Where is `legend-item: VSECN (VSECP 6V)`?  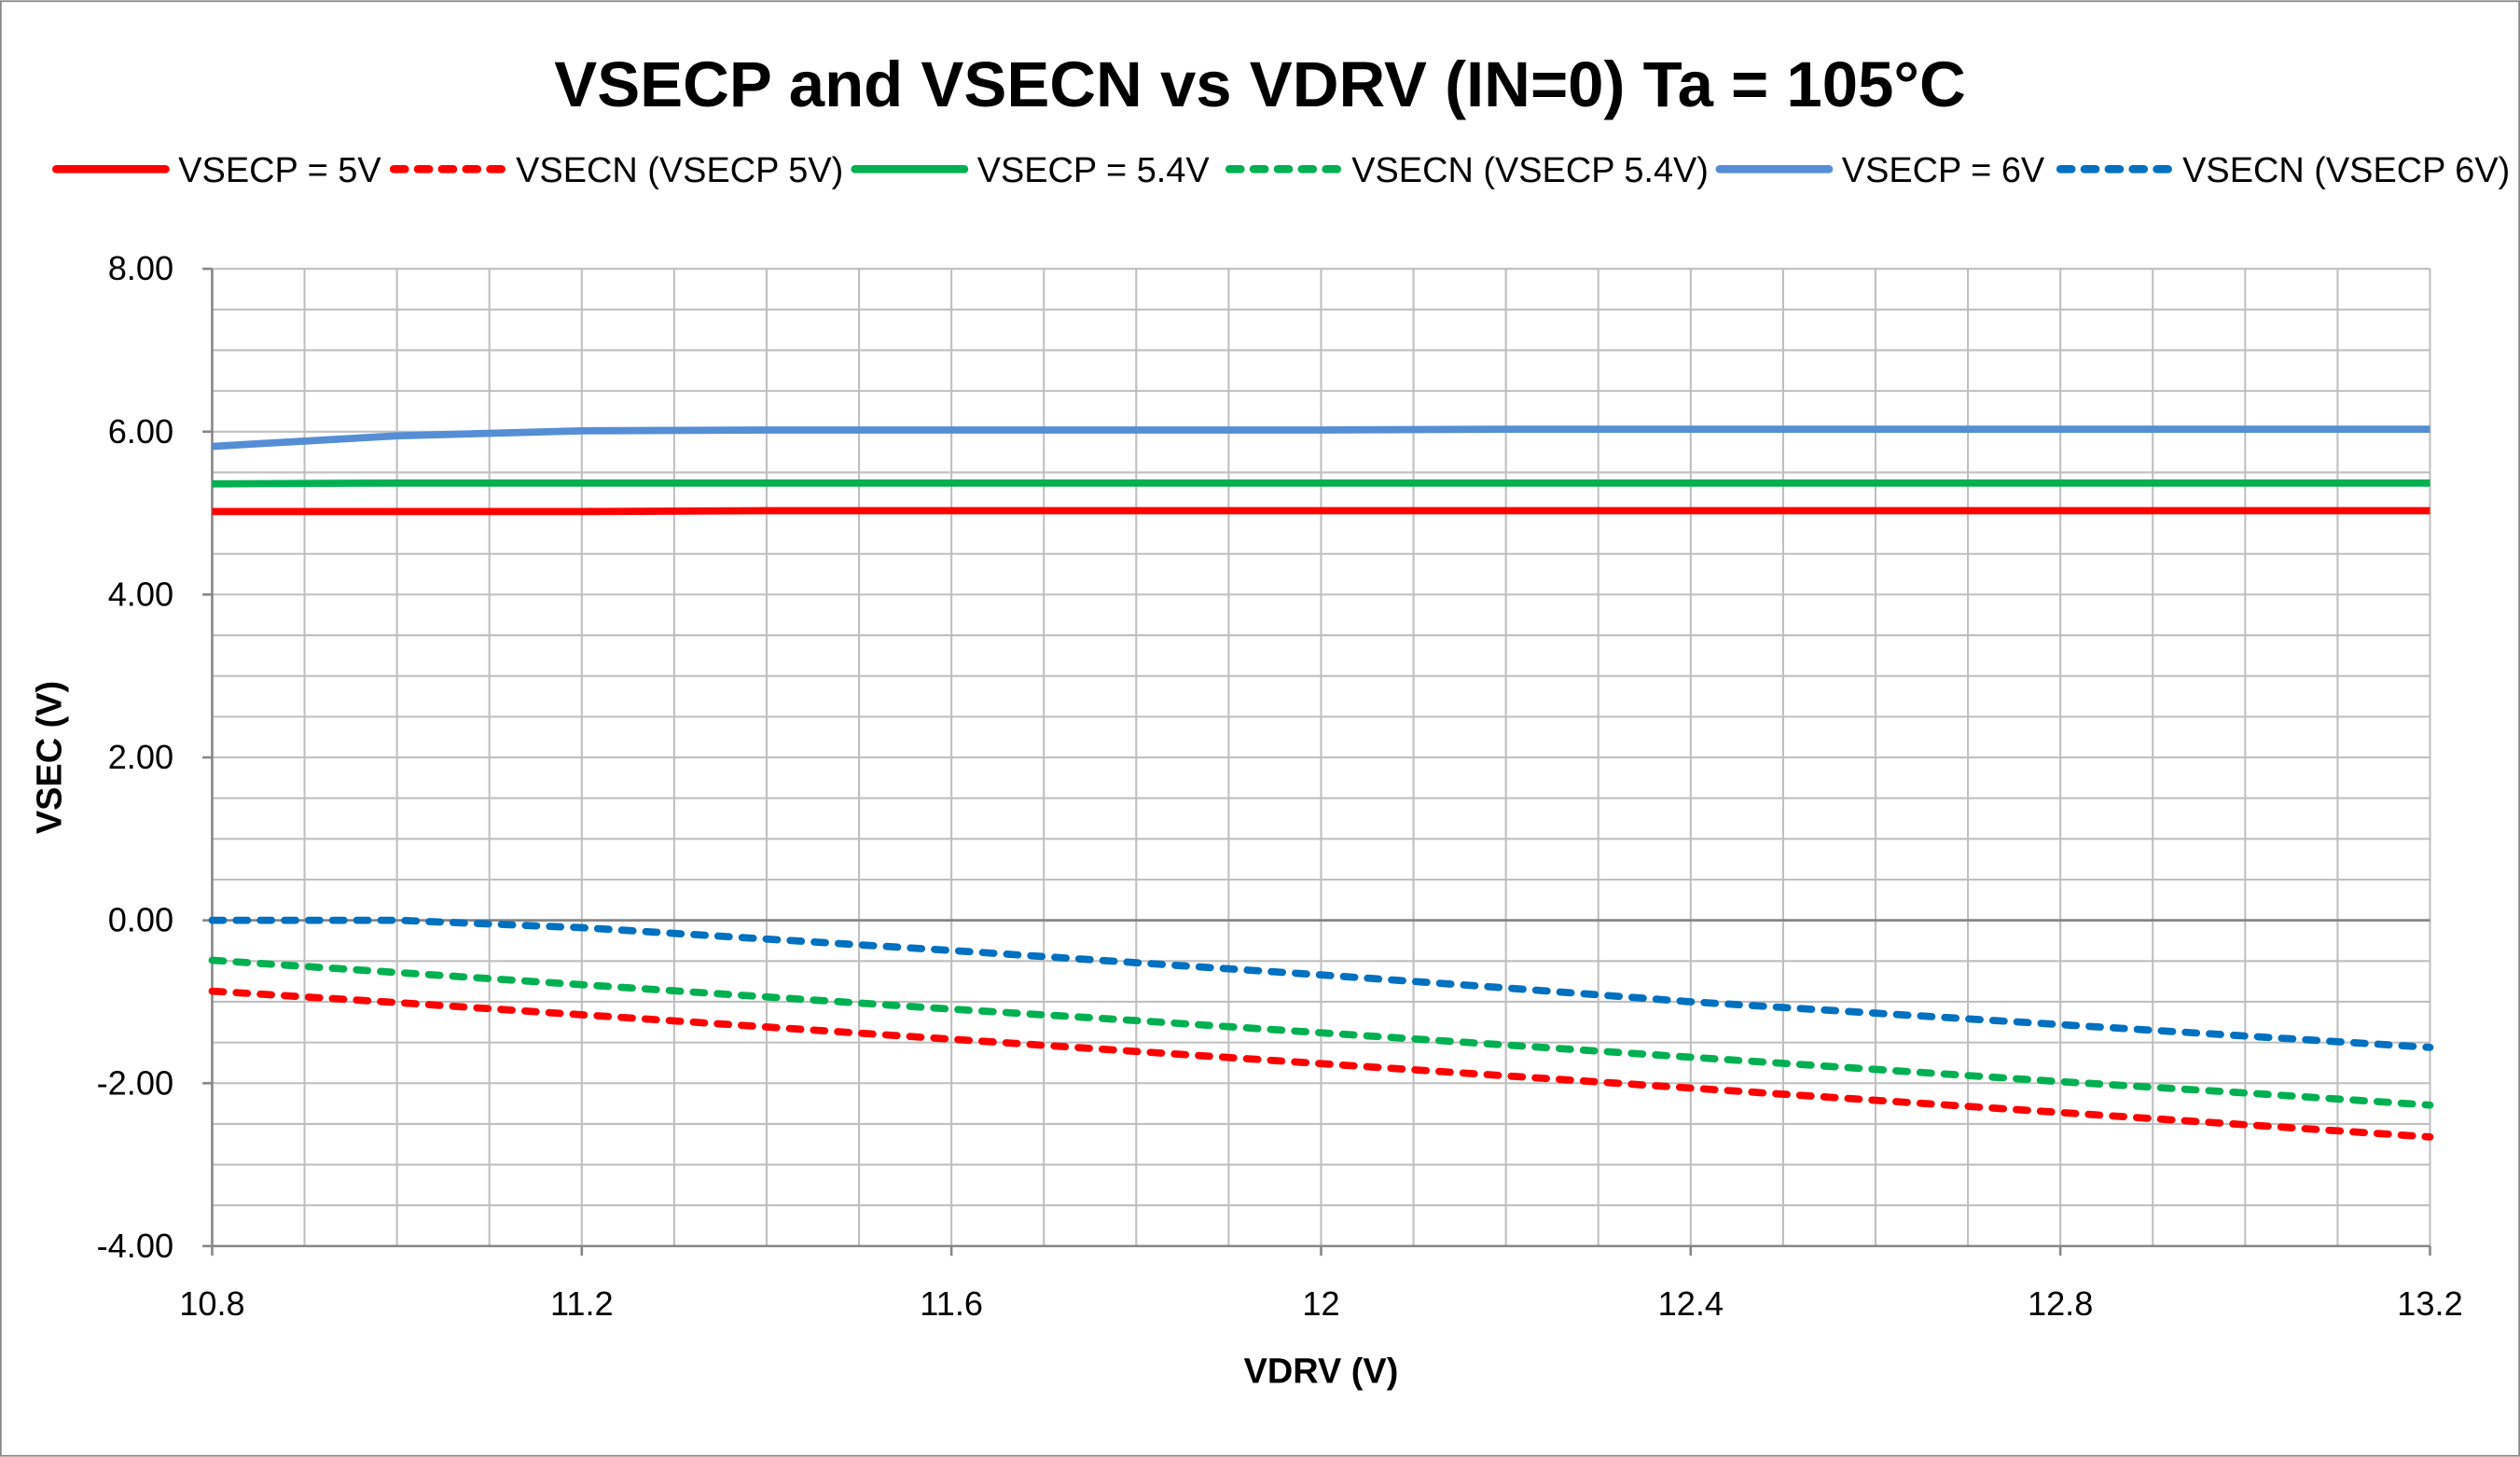
legend-item: VSECN (VSECP 6V) is located at coordinates (2283, 170).